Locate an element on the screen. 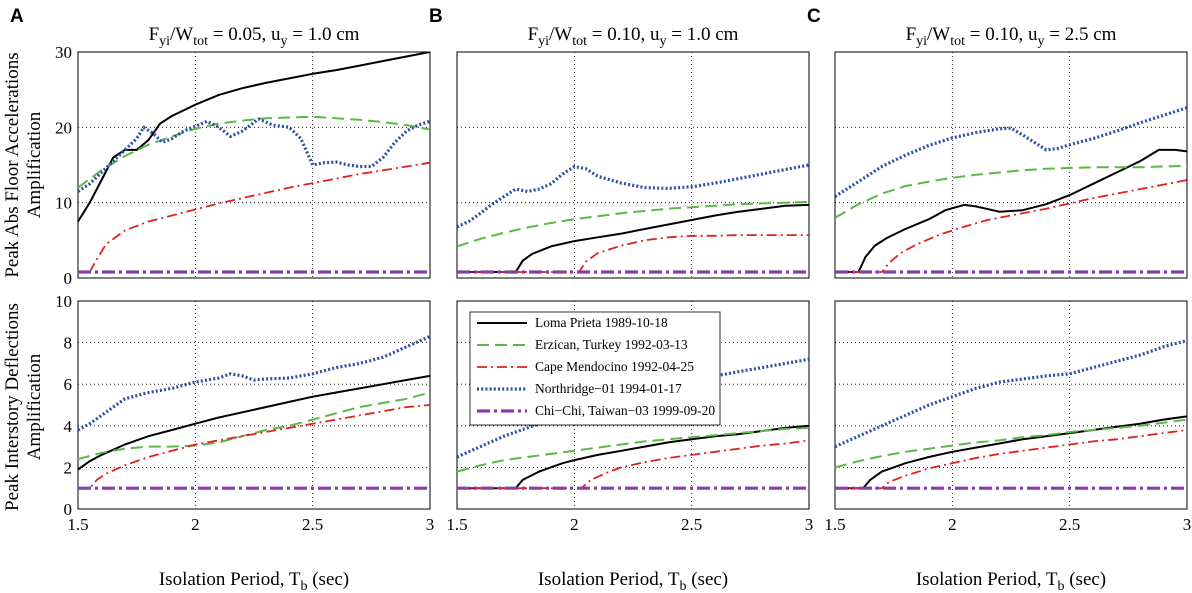 The width and height of the screenshot is (1192, 593). bottom-panel-a-xtick-label: 1.5 is located at coordinates (77, 524).